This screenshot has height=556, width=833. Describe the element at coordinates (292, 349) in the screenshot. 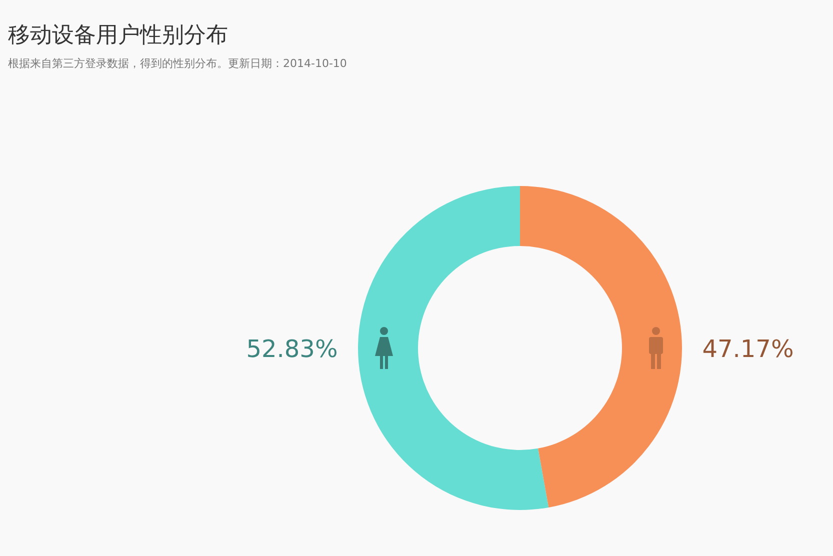

I see `data-label: 52.83%` at that location.